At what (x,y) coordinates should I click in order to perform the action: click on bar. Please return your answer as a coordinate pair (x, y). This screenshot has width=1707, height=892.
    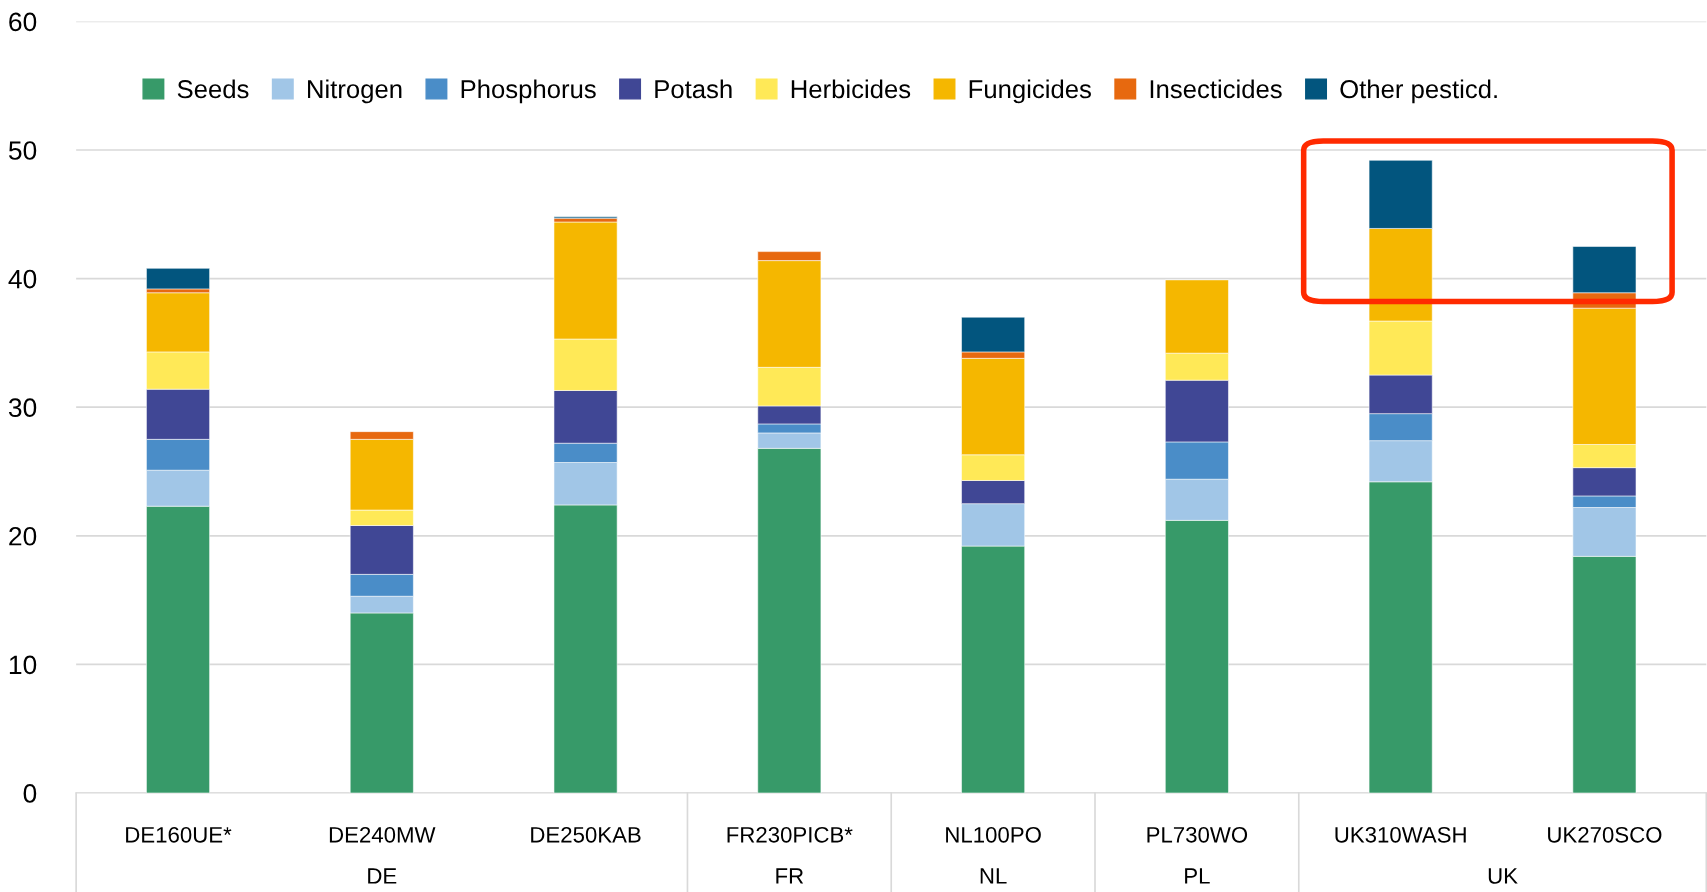
    Looking at the image, I should click on (178, 279).